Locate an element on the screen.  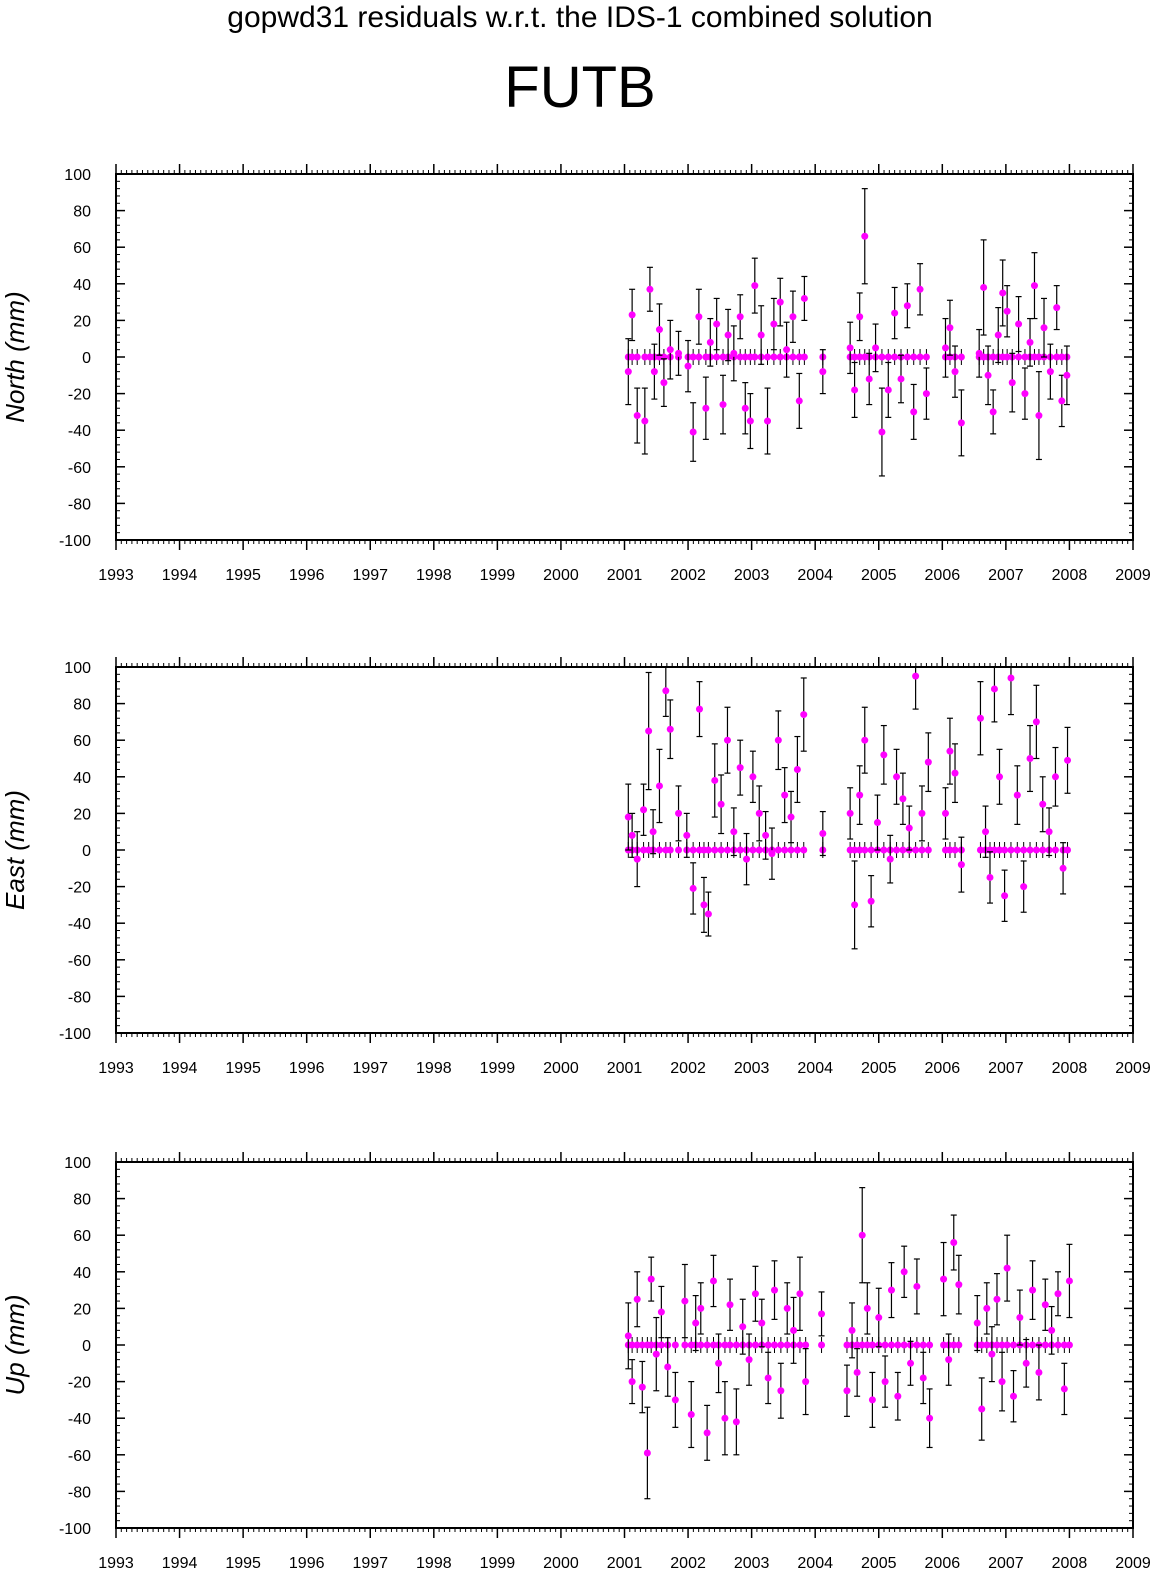
y-tick-label: -60 is located at coordinates (79, 1456).